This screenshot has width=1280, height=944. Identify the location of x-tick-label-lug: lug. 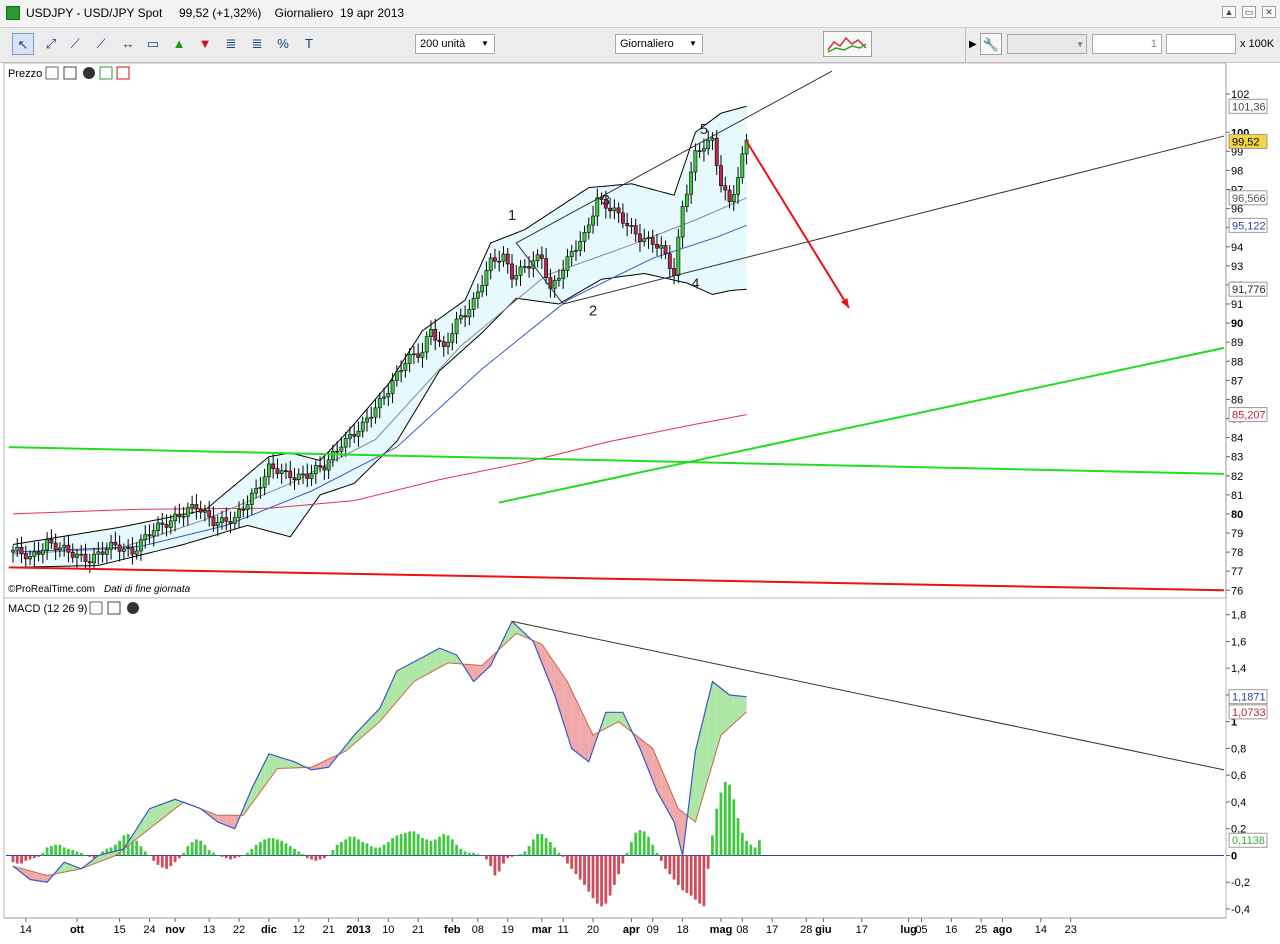
(908, 930).